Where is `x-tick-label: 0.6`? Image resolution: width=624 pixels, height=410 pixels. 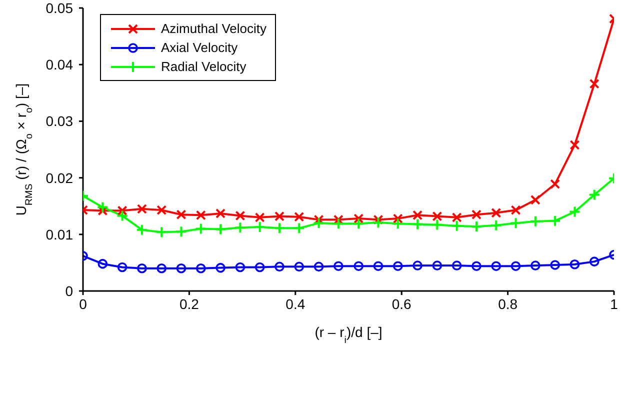 x-tick-label: 0.6 is located at coordinates (402, 304).